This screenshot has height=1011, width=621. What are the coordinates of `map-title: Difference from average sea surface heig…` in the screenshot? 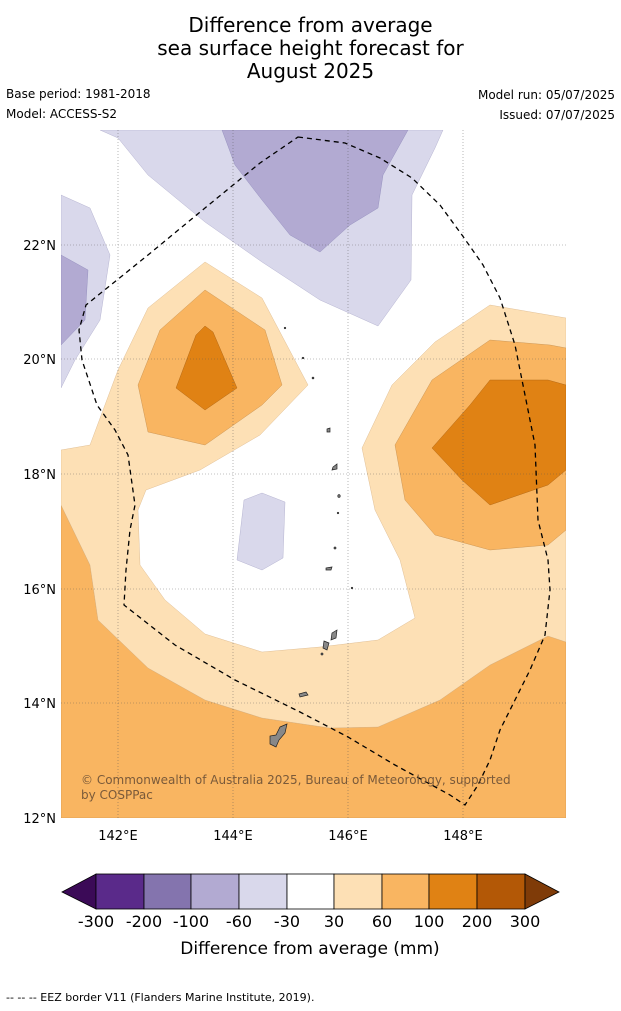 It's located at (310, 48).